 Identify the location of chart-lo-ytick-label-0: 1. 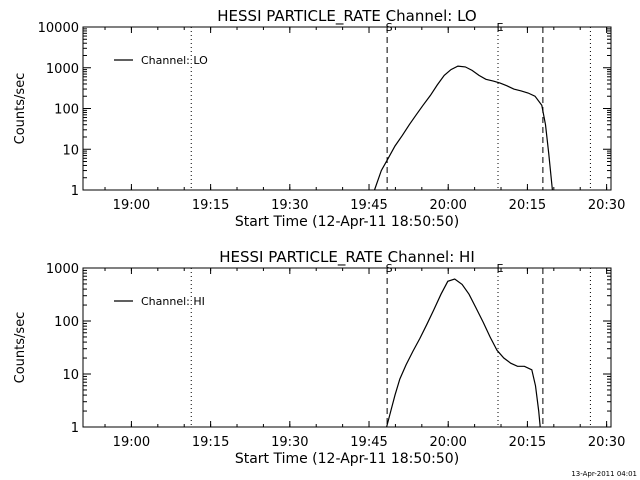
(75, 191).